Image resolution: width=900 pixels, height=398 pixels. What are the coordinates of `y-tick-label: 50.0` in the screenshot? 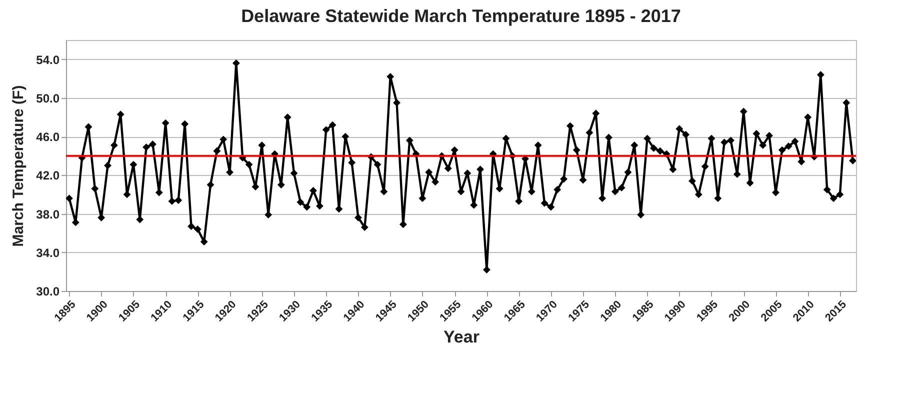 It's located at (48, 98).